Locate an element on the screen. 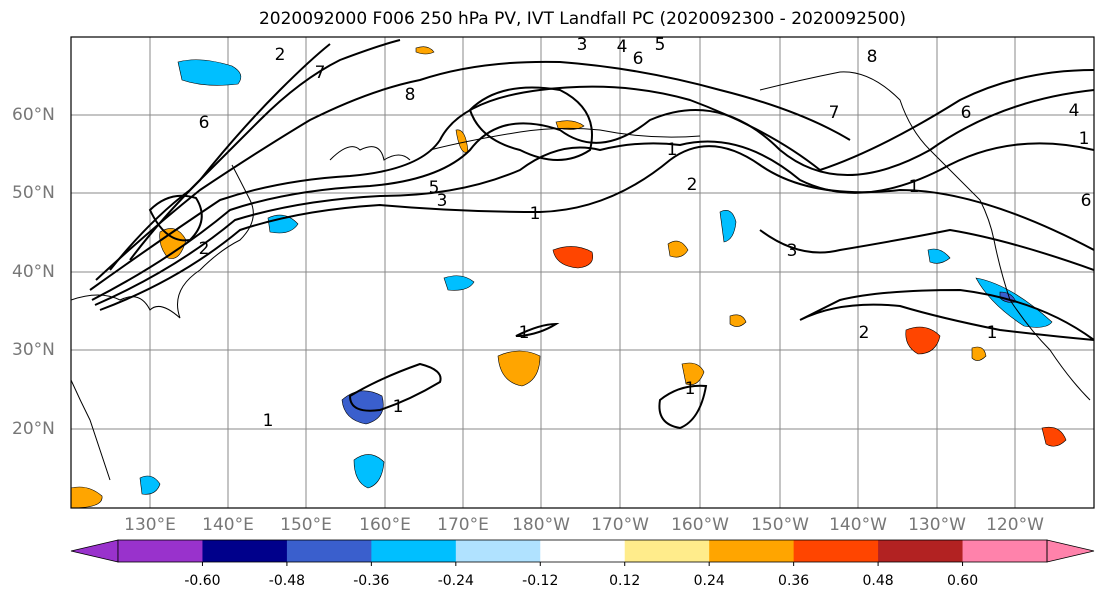 This screenshot has width=1105, height=601. colorbar-tick-label: 0.60 is located at coordinates (962, 581).